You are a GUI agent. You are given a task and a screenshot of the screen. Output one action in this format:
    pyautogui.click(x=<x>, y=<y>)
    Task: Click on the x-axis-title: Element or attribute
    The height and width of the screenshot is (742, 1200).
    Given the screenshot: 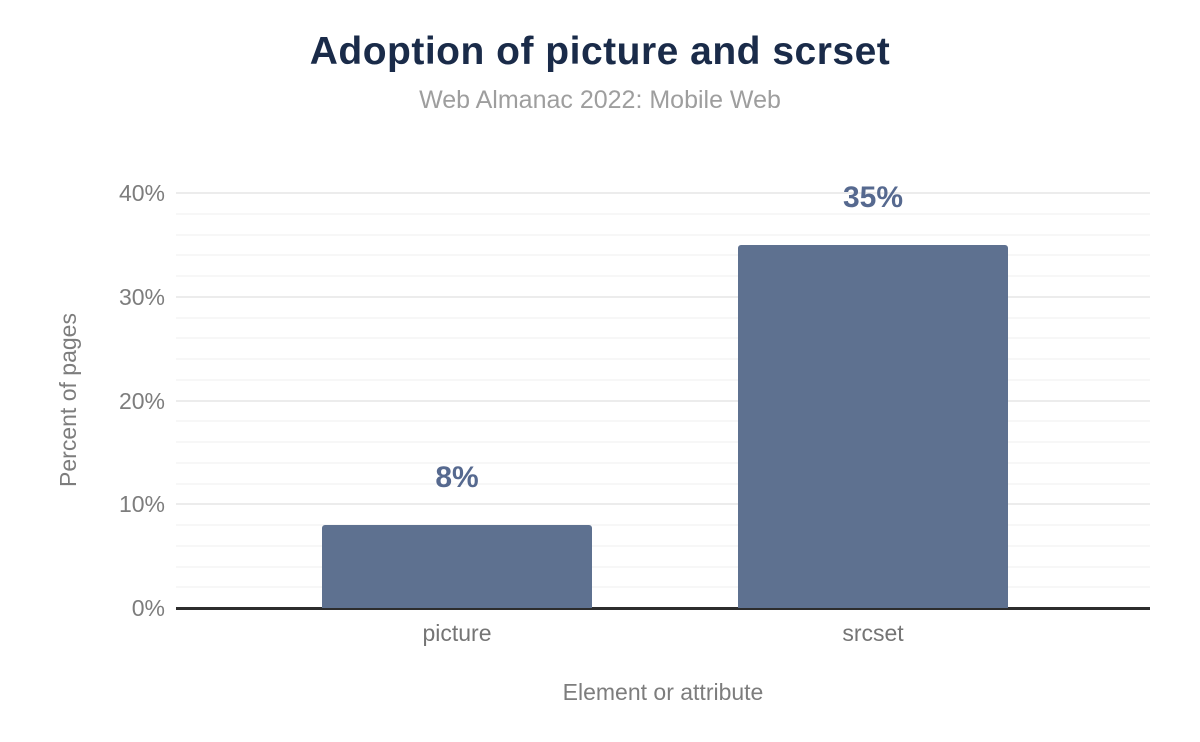 What is the action you would take?
    pyautogui.click(x=663, y=692)
    